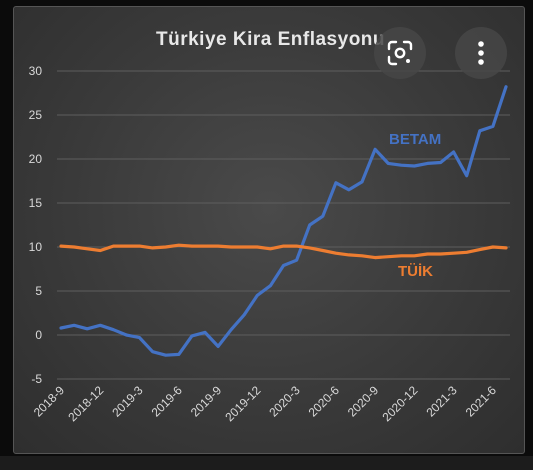 The height and width of the screenshot is (470, 533). What do you see at coordinates (324, 401) in the screenshot?
I see `x-tick-label: 2020-6` at bounding box center [324, 401].